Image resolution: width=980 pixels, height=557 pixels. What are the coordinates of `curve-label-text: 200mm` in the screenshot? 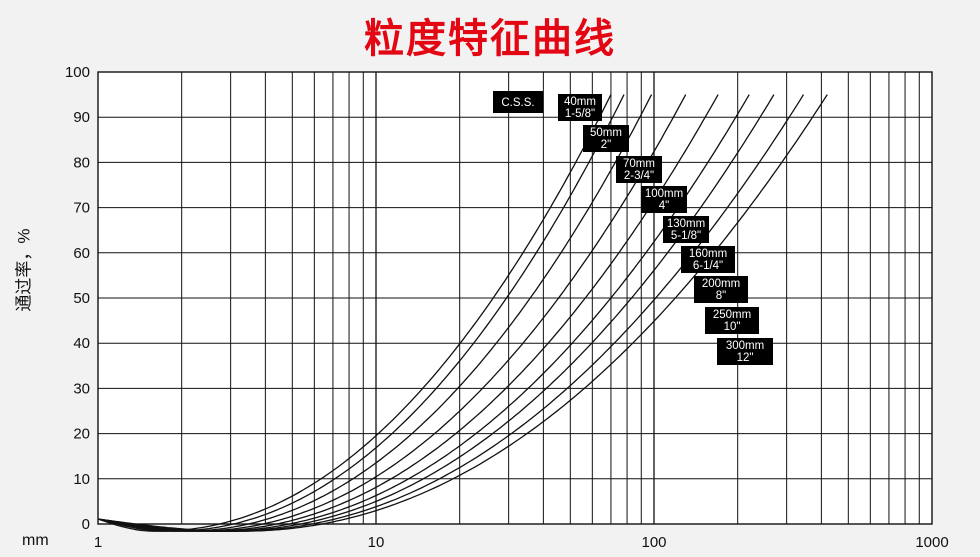 It's located at (721, 284).